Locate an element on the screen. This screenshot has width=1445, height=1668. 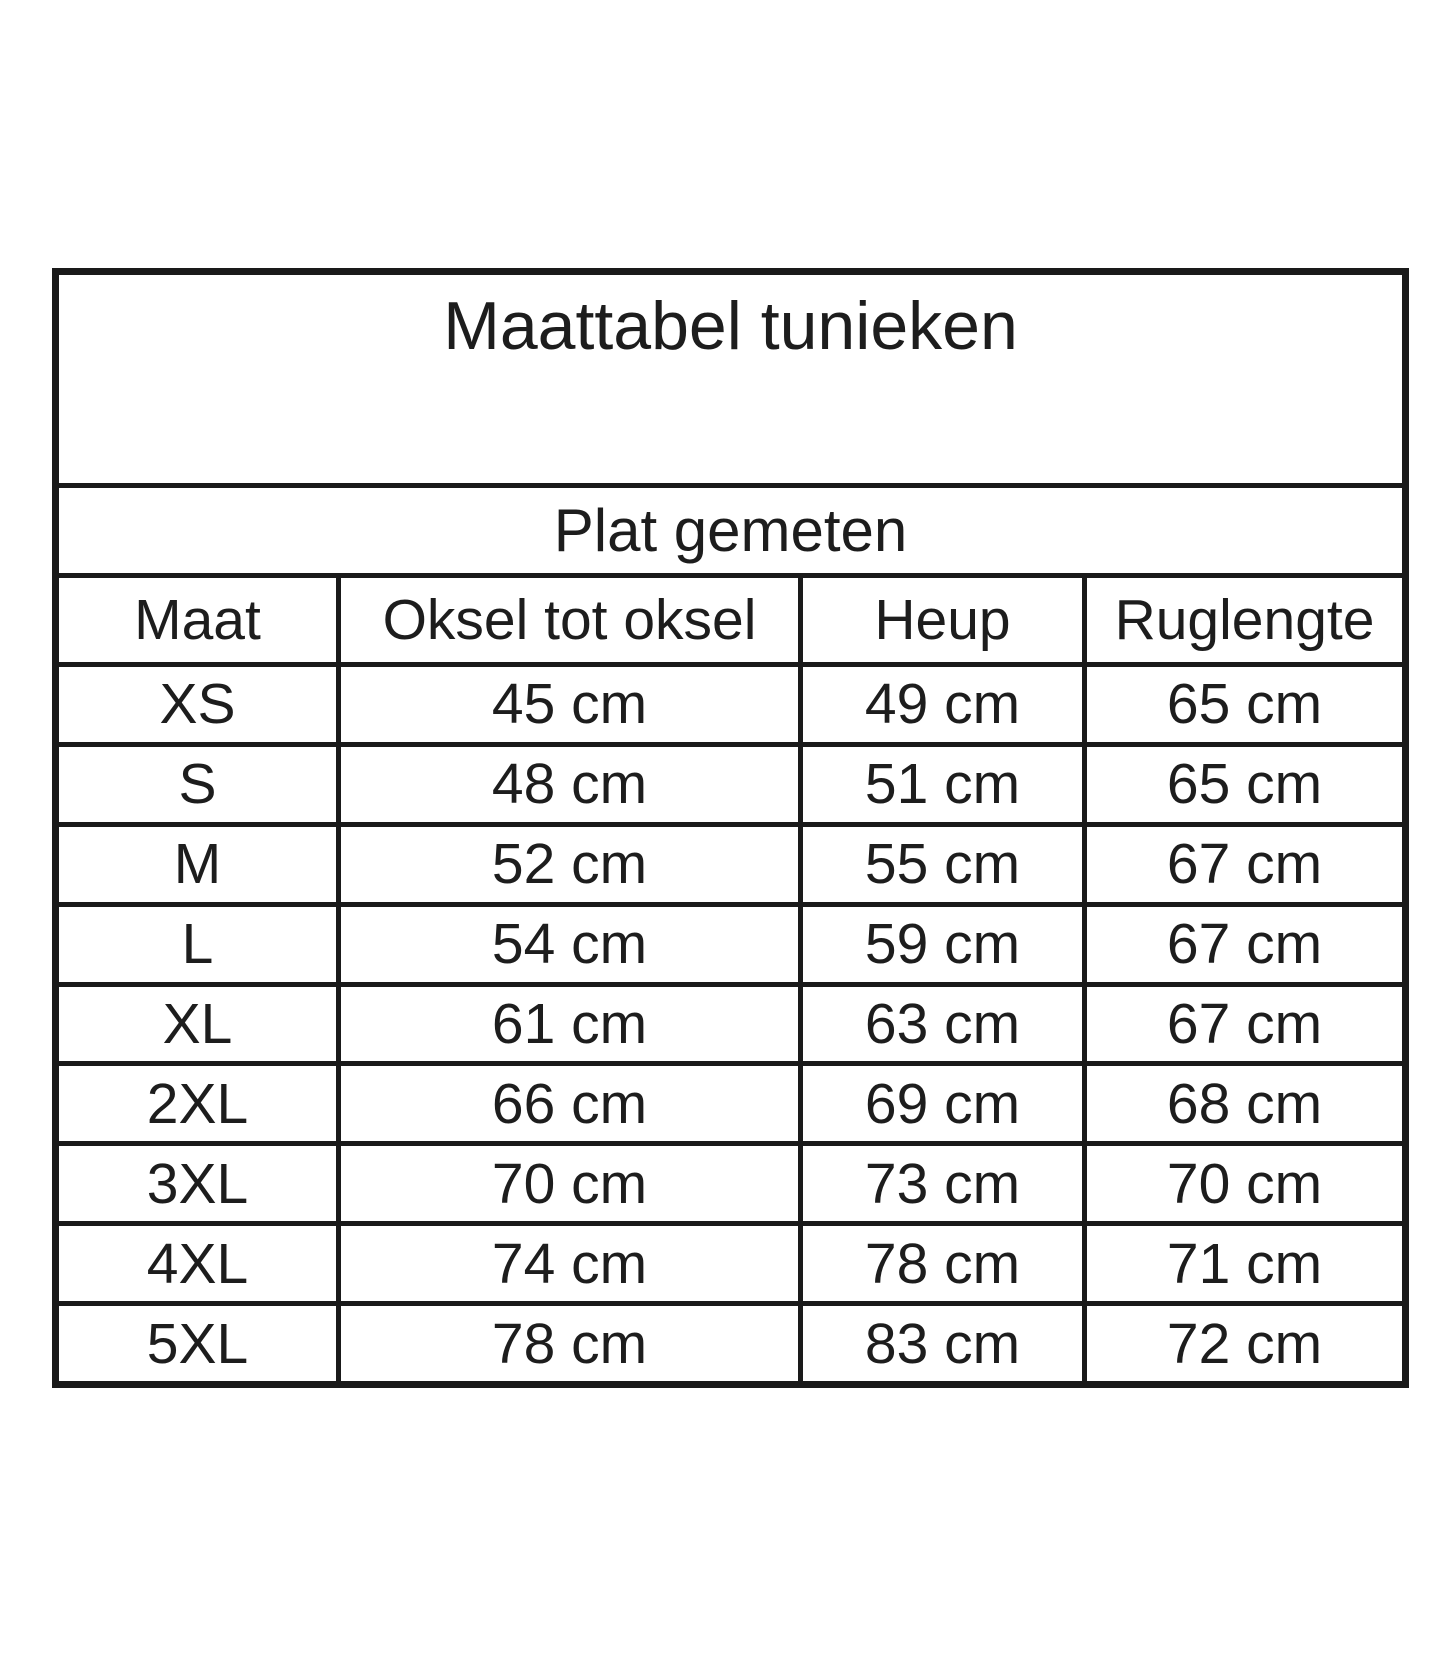
ruglengte-cell: 71 cm is located at coordinates (1245, 1263).